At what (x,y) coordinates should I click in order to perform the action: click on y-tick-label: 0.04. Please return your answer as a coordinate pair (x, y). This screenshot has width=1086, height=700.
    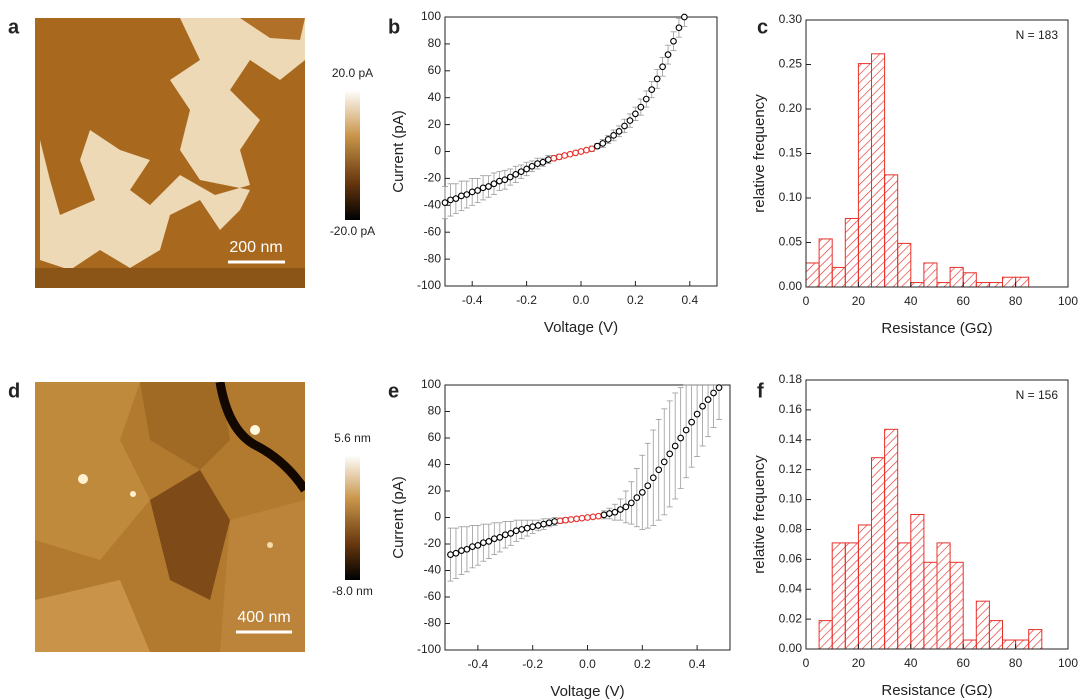
    Looking at the image, I should click on (791, 588).